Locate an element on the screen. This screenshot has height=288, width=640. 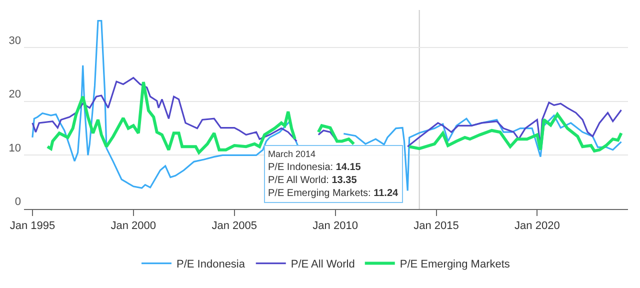
y-tick-label: 0 is located at coordinates (17, 202).